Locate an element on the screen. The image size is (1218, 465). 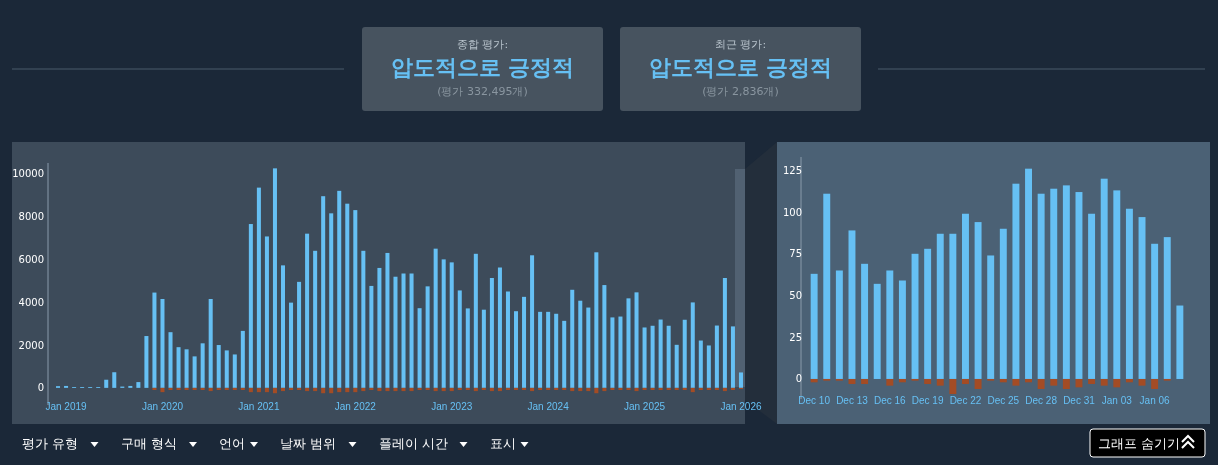
y-tick-label: 0 is located at coordinates (40, 388).